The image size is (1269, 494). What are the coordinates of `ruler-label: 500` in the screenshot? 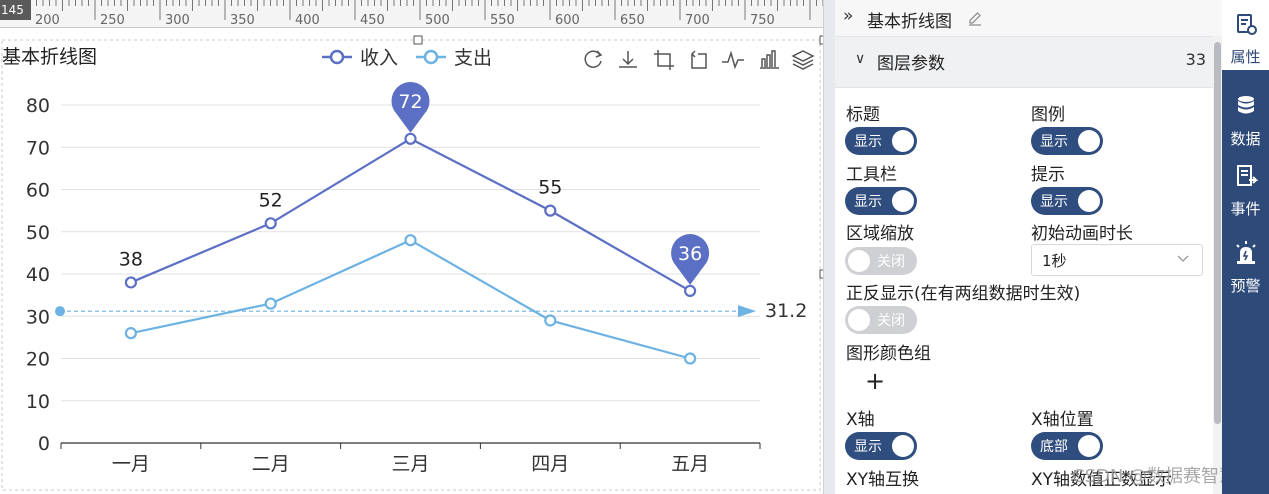 It's located at (437, 20).